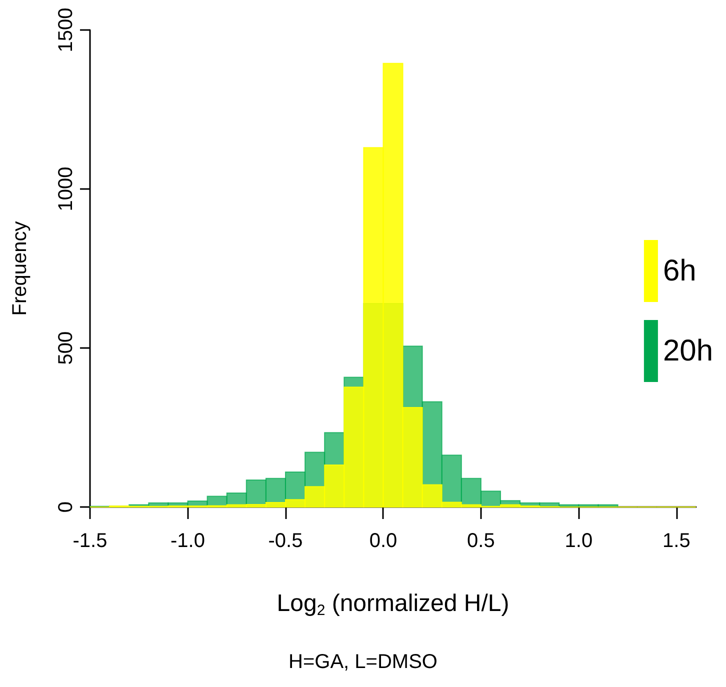  What do you see at coordinates (383, 541) in the screenshot?
I see `x-tick-label: 0.0` at bounding box center [383, 541].